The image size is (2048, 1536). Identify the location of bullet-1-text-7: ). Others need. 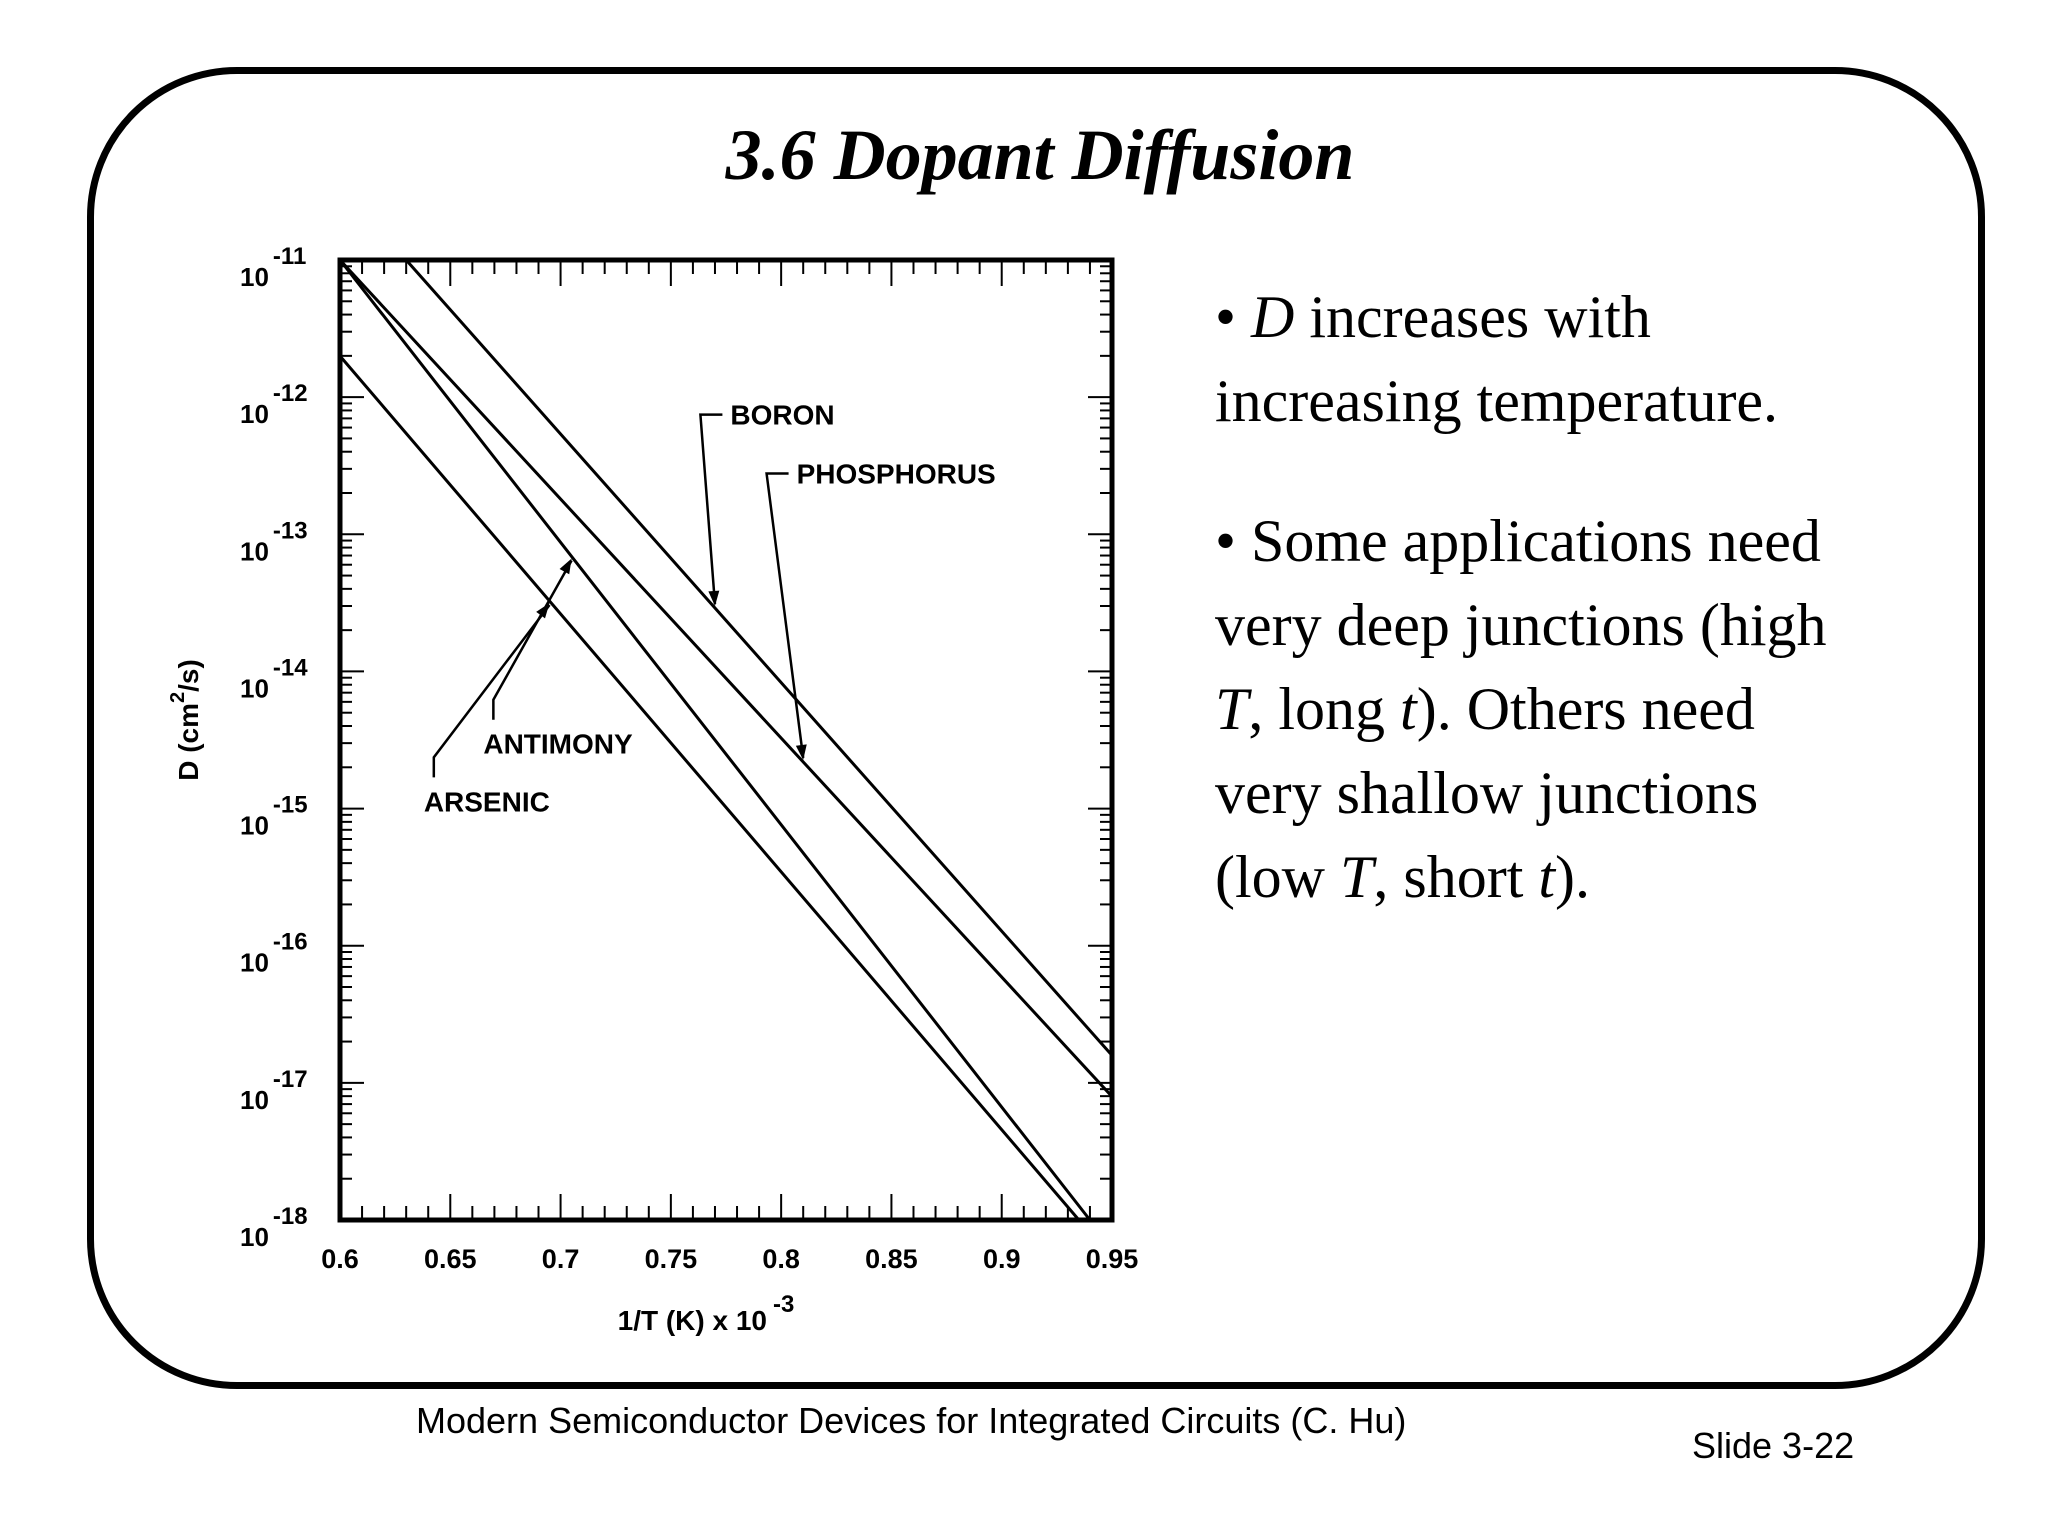
(1585, 709).